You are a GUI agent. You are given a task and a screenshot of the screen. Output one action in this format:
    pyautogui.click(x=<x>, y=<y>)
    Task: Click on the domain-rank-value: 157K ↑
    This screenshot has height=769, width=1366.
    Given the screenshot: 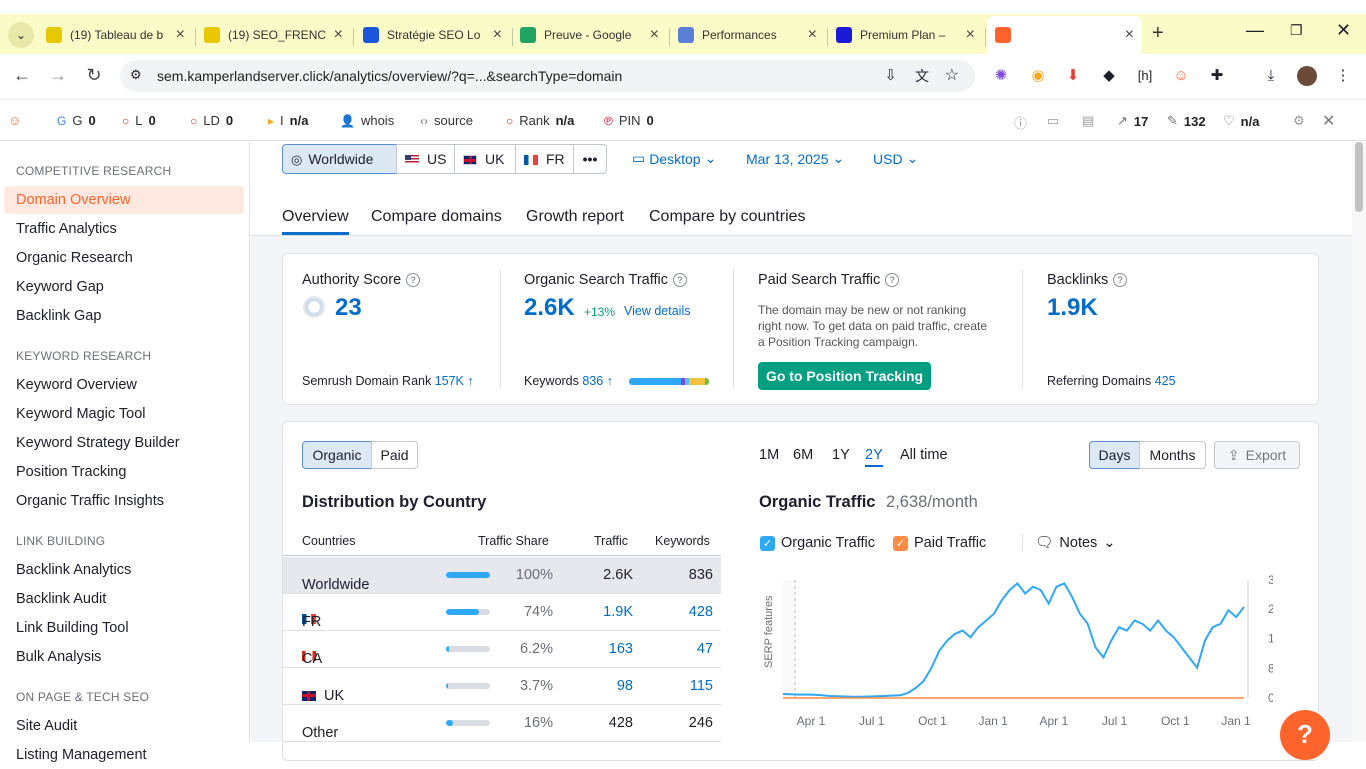 What is the action you would take?
    pyautogui.click(x=454, y=381)
    